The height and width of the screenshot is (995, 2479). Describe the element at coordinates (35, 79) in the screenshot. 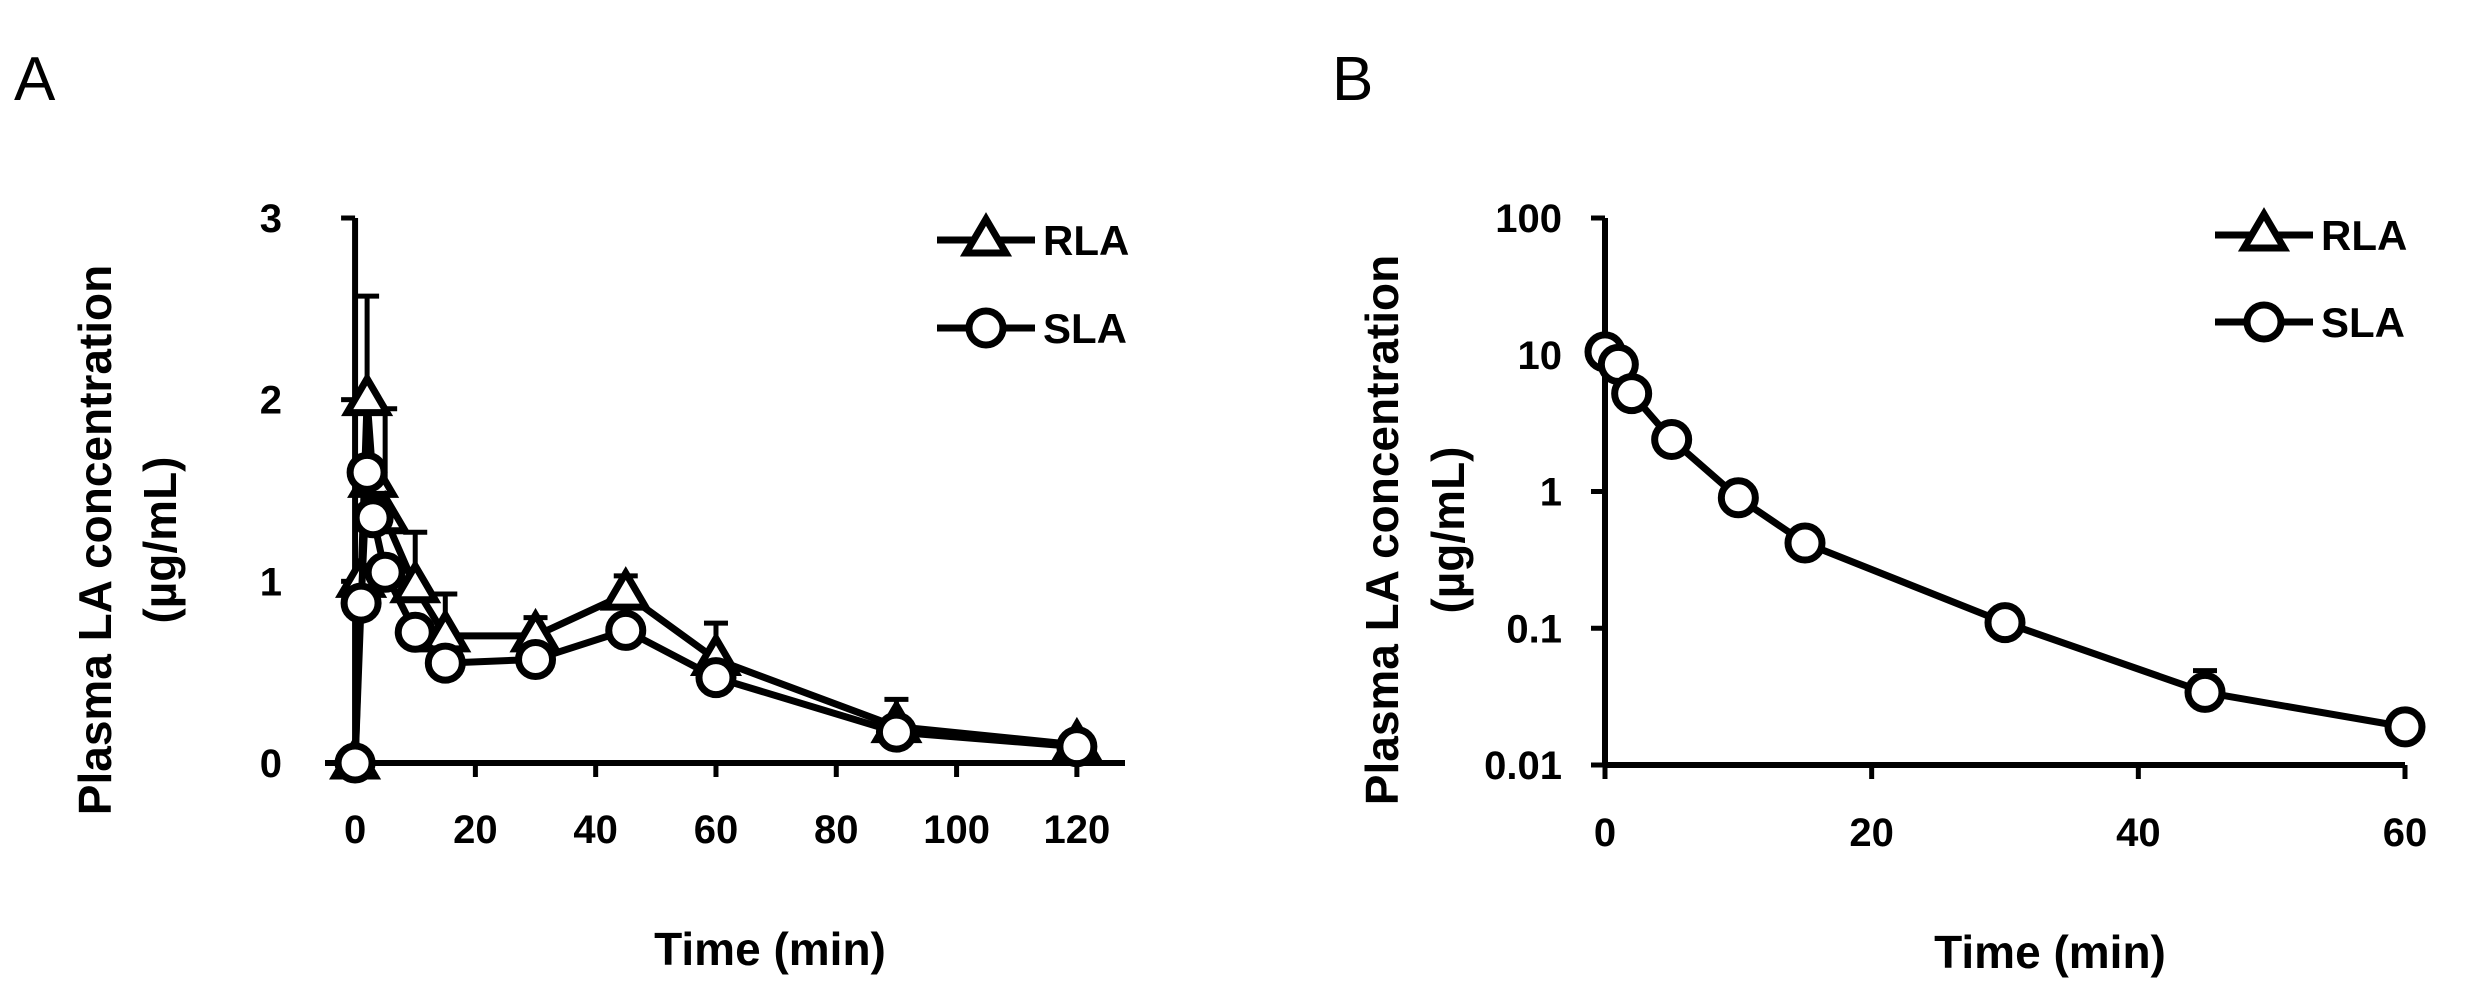

I see `panel-label-a: A` at that location.